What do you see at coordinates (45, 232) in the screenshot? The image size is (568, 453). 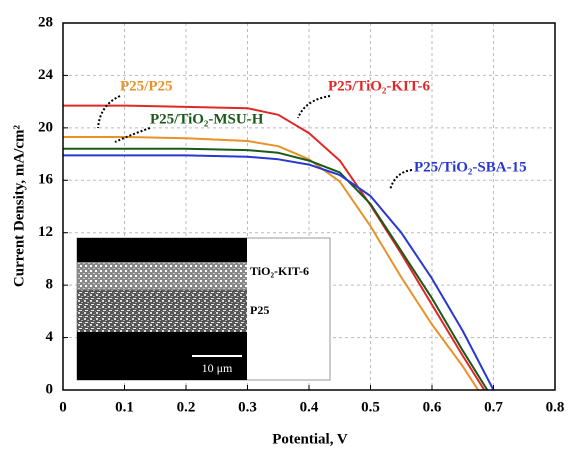 I see `y-tick-label: 12` at bounding box center [45, 232].